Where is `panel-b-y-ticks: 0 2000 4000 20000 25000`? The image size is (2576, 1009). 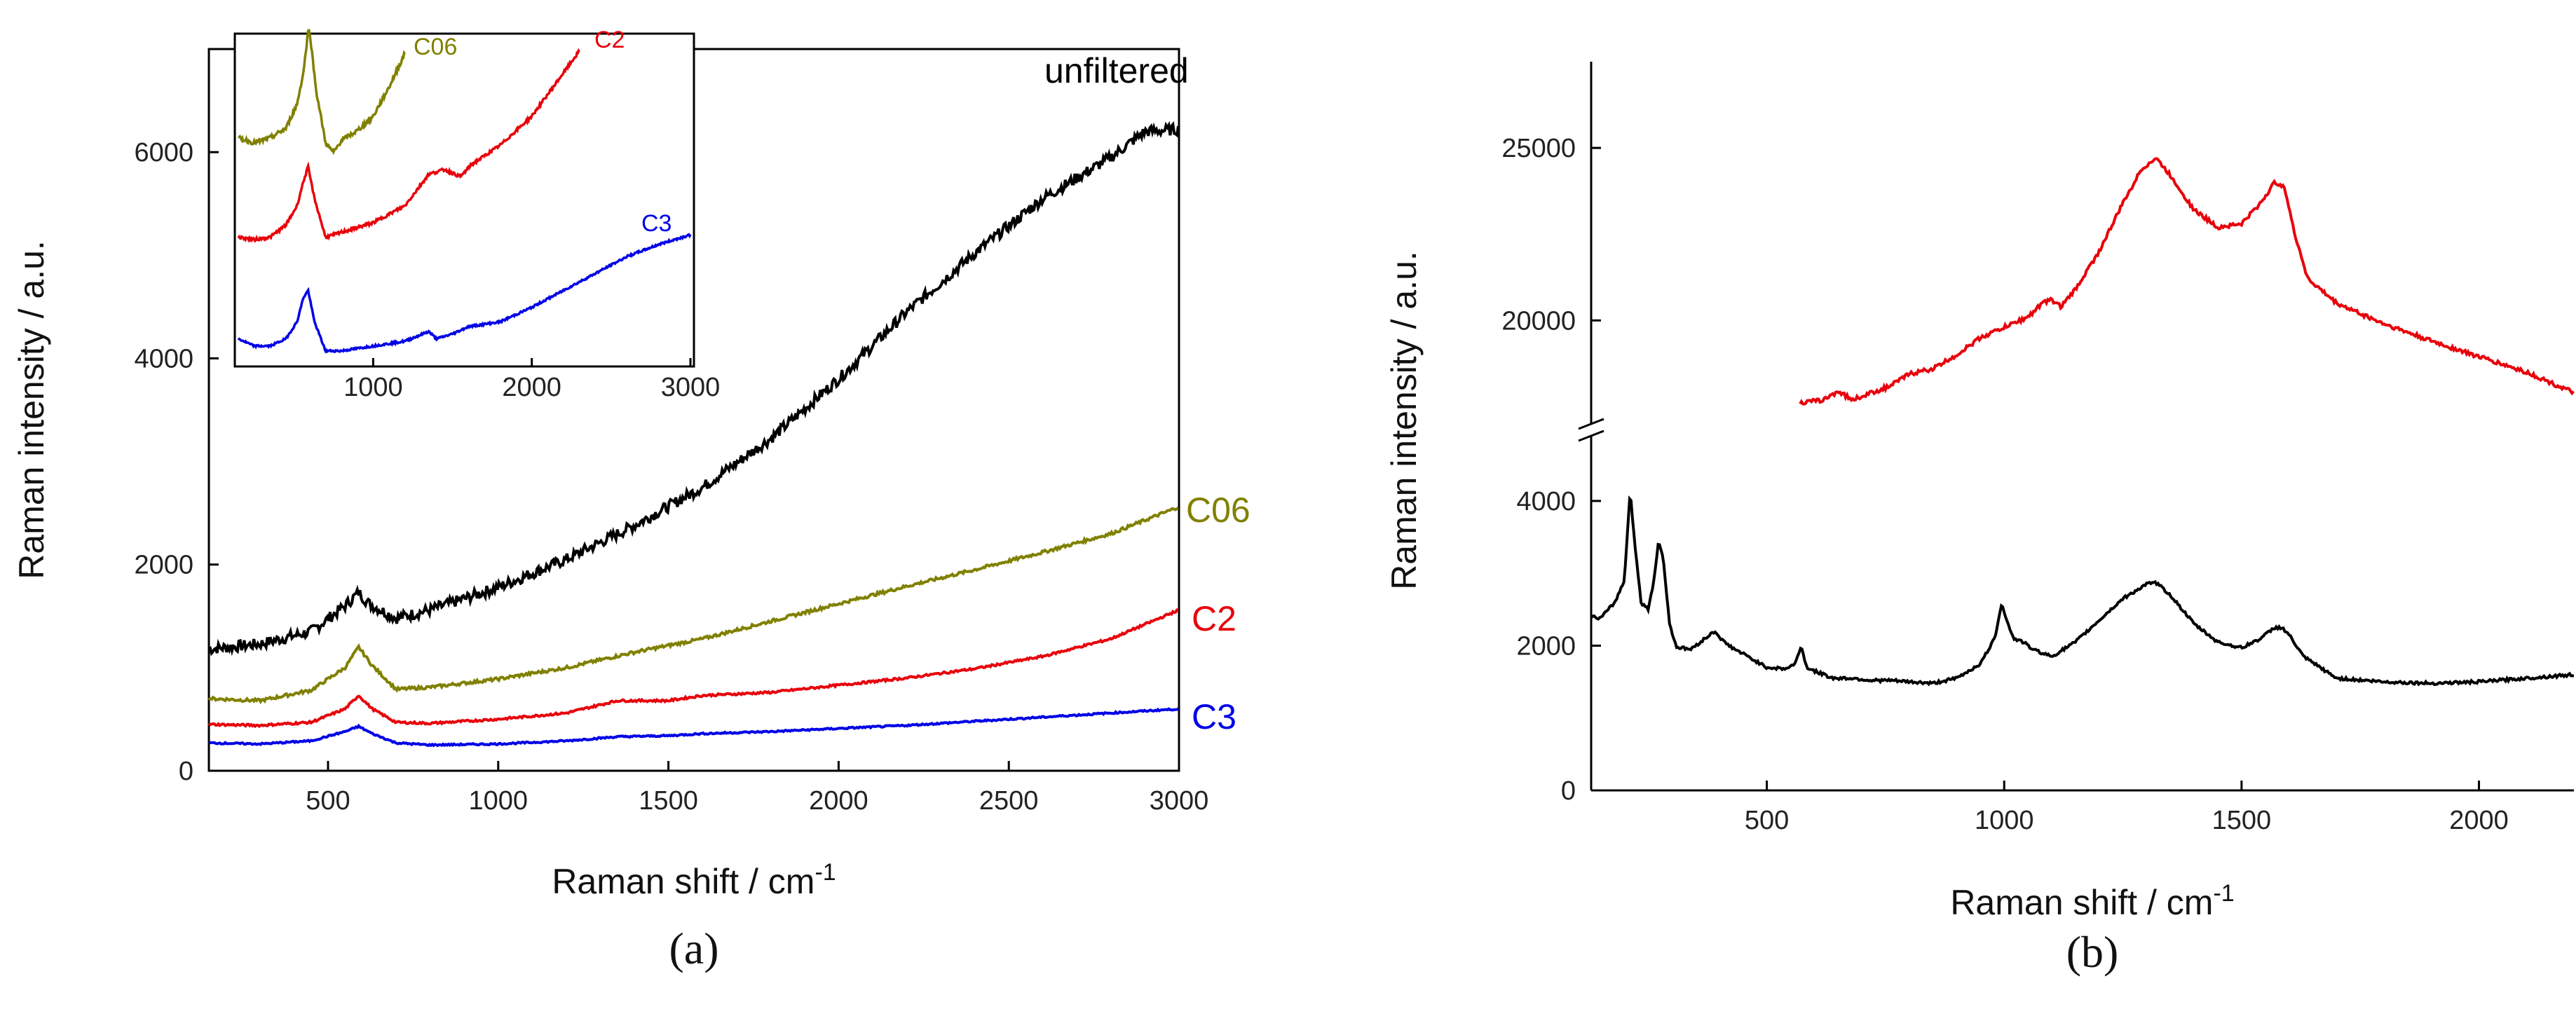 panel-b-y-ticks: 0 2000 4000 20000 25000 is located at coordinates (1551, 470).